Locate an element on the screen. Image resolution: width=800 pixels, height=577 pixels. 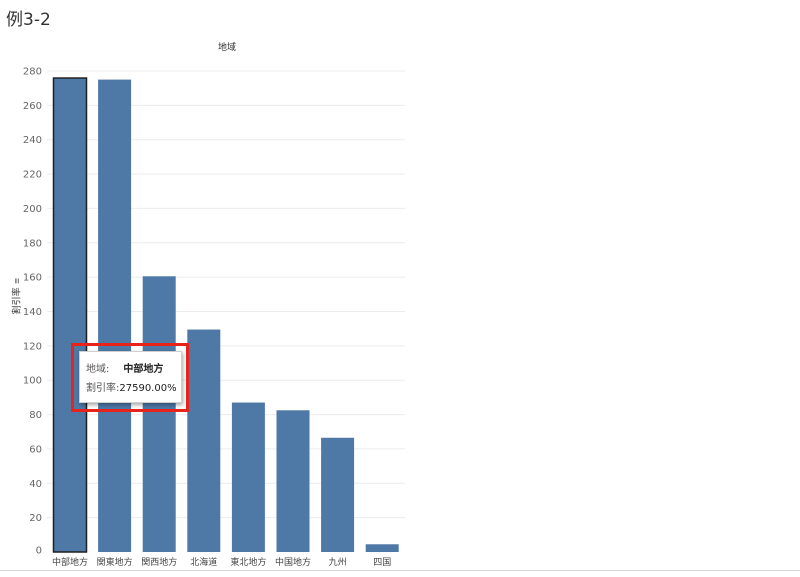
bar-関東地方 is located at coordinates (115, 315).